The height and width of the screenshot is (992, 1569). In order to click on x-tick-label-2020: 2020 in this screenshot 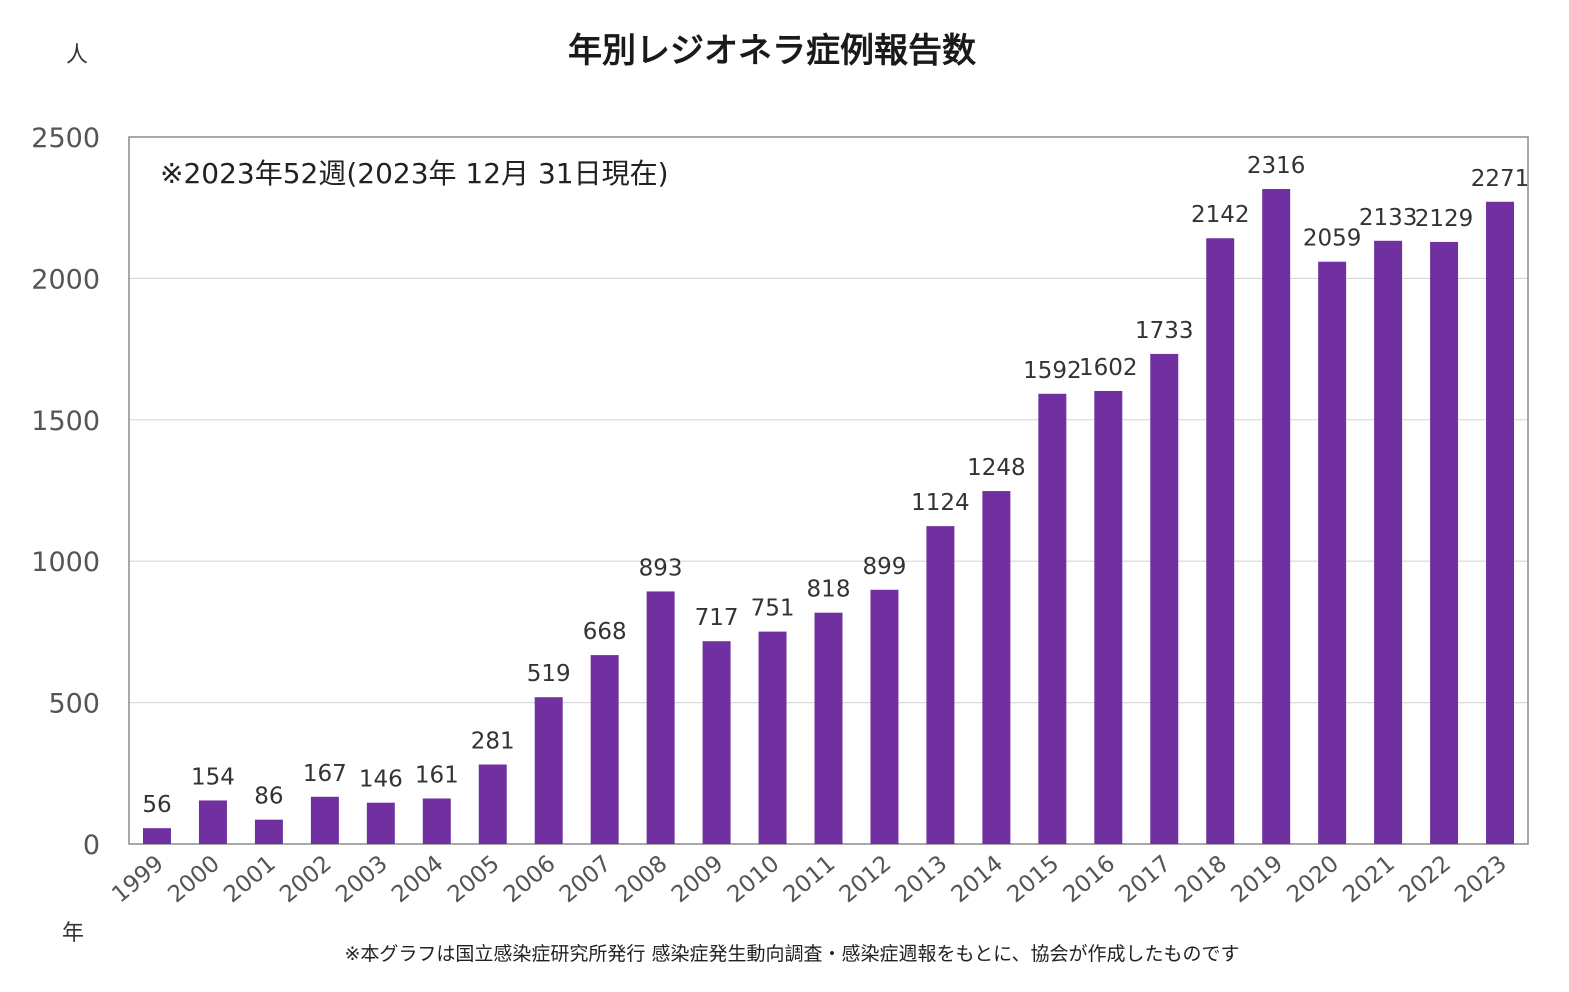, I will do `click(1313, 880)`.